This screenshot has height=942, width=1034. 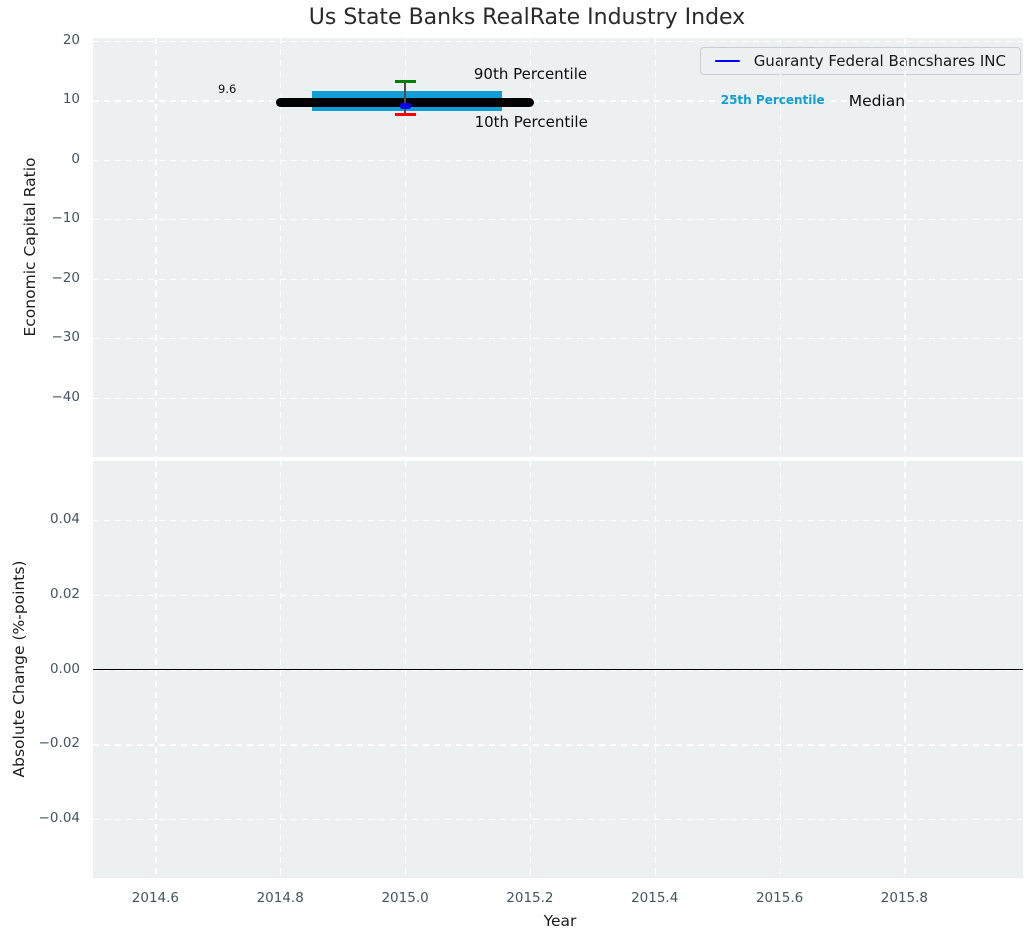 What do you see at coordinates (64, 593) in the screenshot?
I see `bottom-ytick-label: 0.02` at bounding box center [64, 593].